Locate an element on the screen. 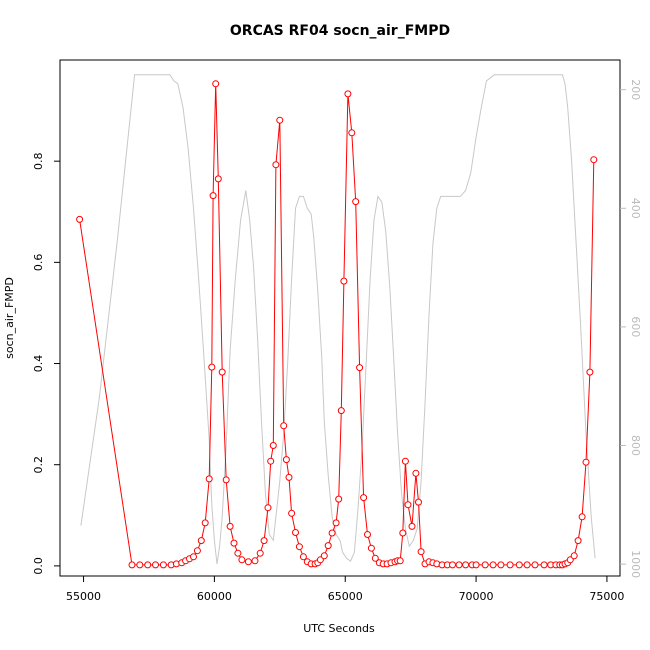  right-y-tick-label: 600 is located at coordinates (635, 326).